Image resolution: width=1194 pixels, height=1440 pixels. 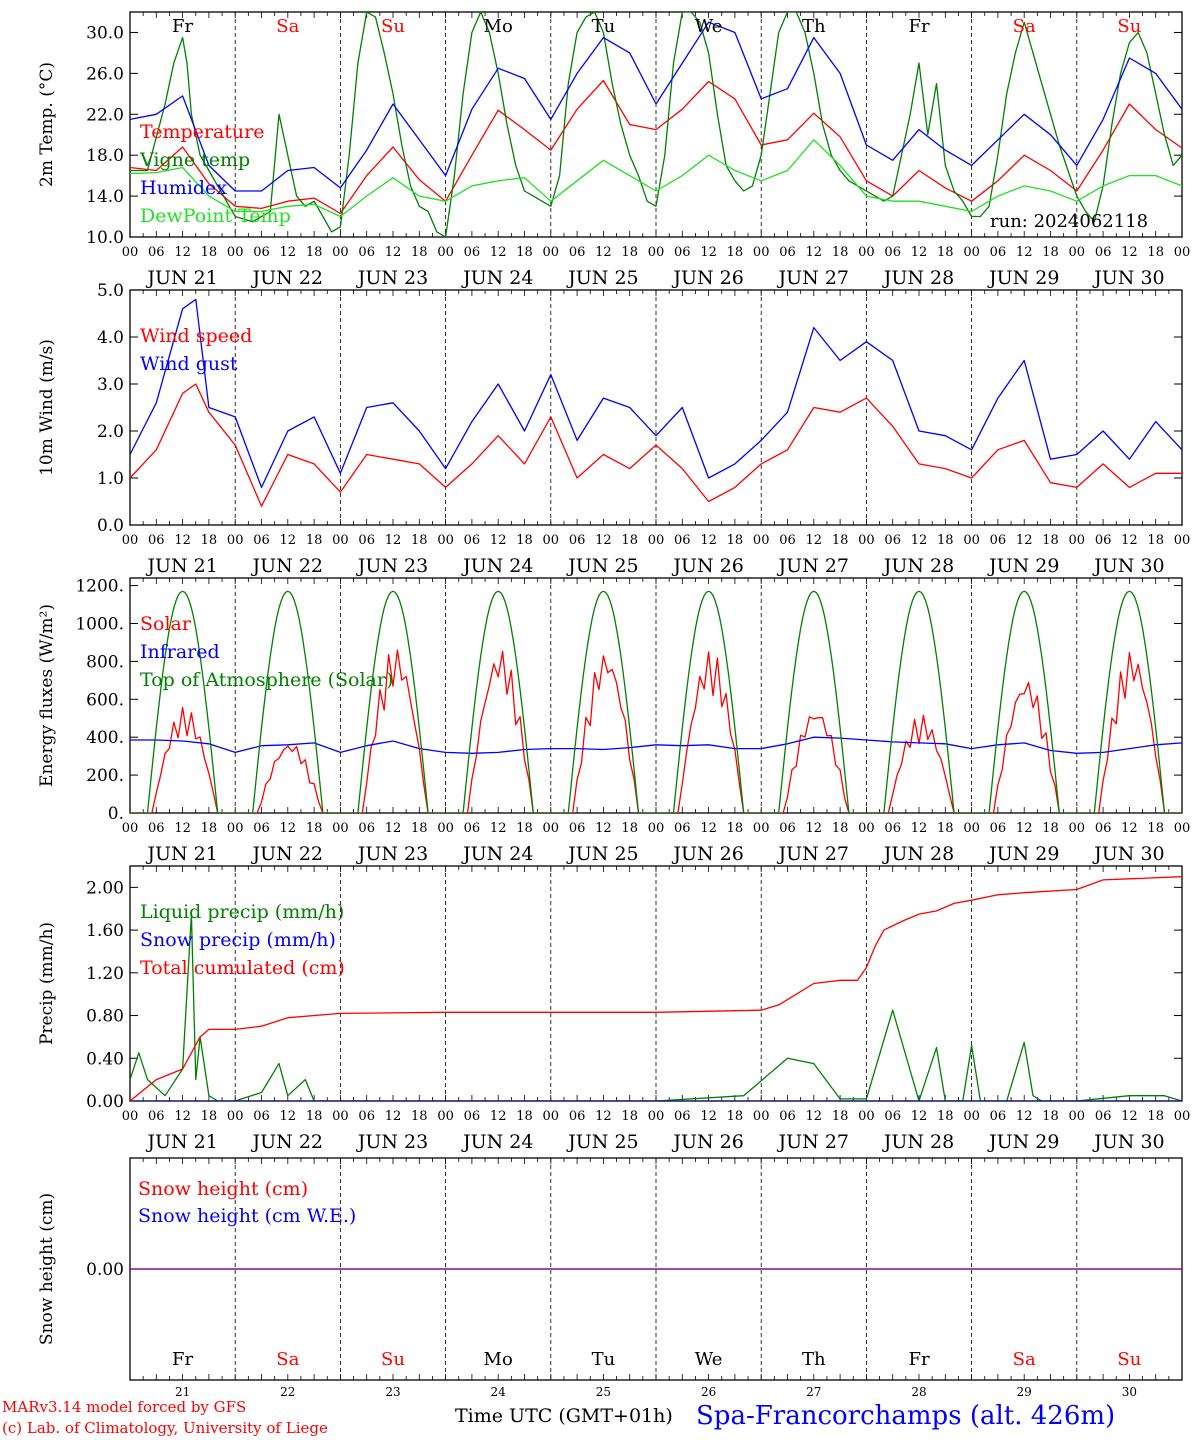 What do you see at coordinates (105, 776) in the screenshot?
I see `y-tick-label: 200.` at bounding box center [105, 776].